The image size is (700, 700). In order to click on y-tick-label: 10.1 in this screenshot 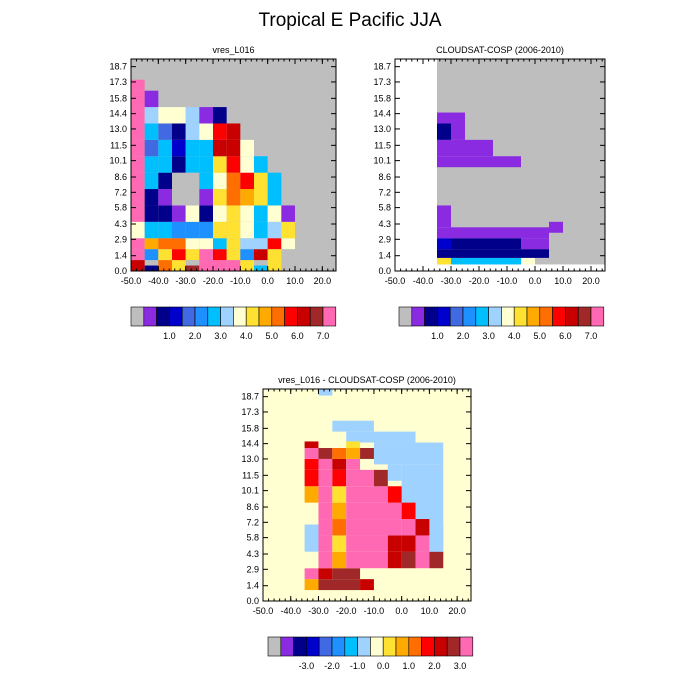, I will do `click(118, 161)`.